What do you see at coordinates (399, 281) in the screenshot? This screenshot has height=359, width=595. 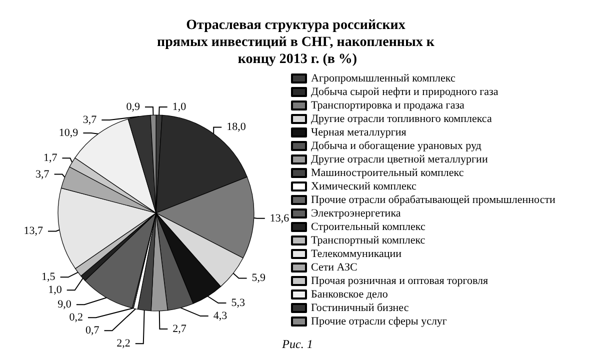 I see `legend-label: Прочая розничная и оптовая торговля` at bounding box center [399, 281].